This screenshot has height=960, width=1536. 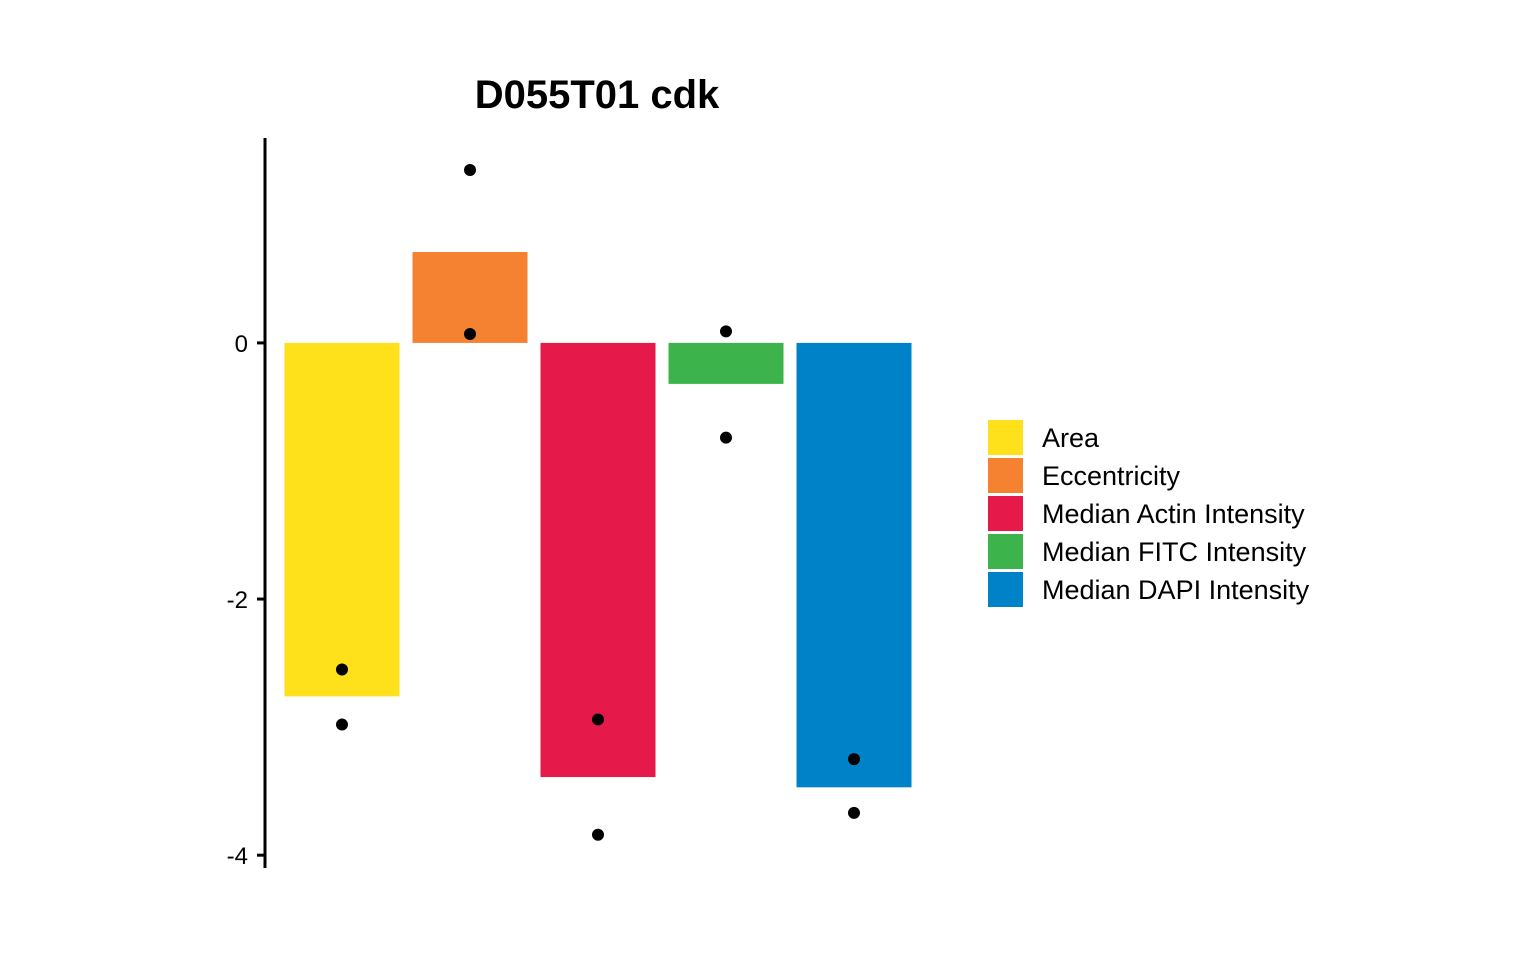 What do you see at coordinates (241, 344) in the screenshot?
I see `y-tick-label: 0` at bounding box center [241, 344].